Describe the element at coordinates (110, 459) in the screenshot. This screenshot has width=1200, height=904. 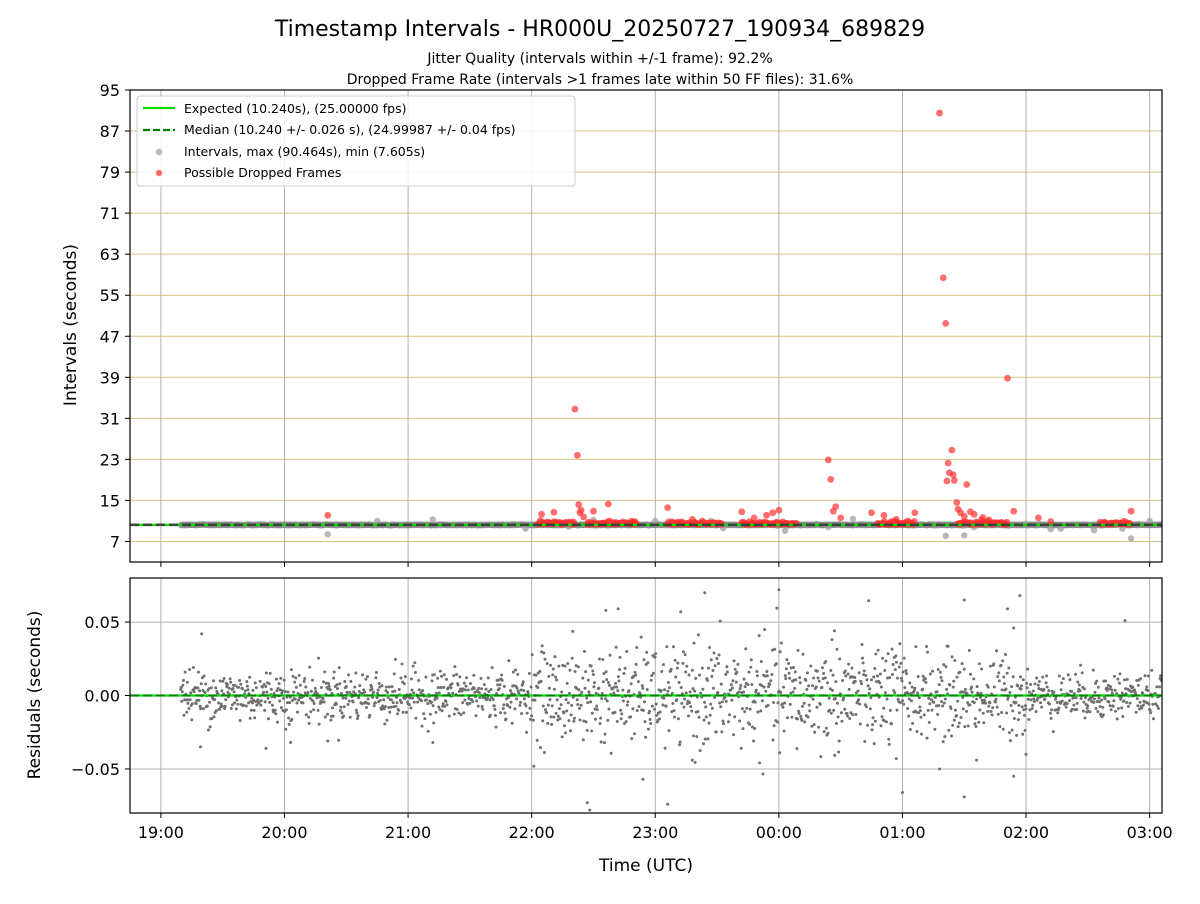
I see `top-ytick-label: 23` at that location.